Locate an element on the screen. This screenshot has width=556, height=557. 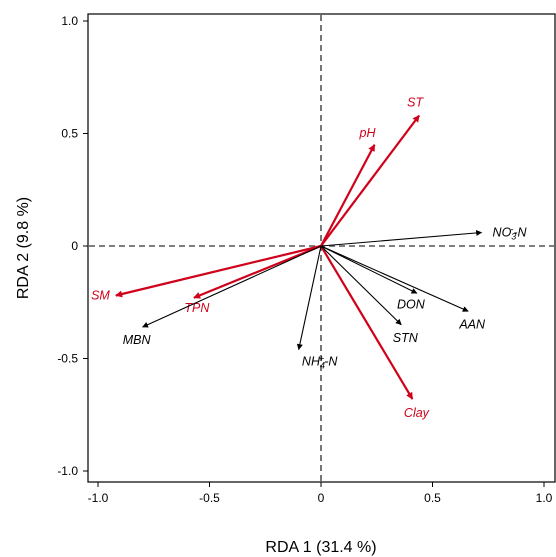
vector-label-st: ST is located at coordinates (415, 103).